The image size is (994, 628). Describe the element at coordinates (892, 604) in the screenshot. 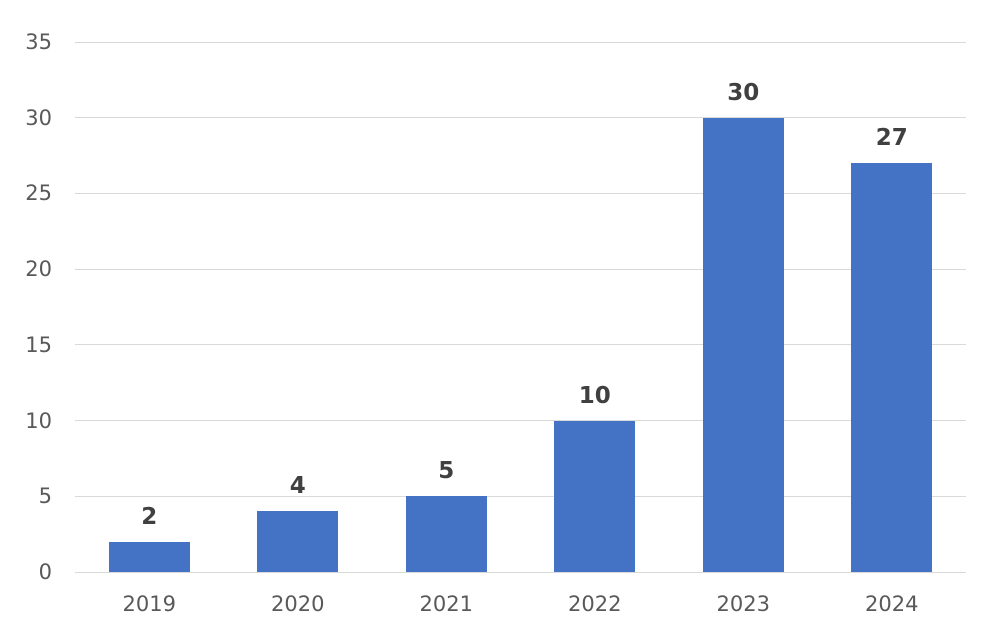

I see `x-tick-label-2024: 2024` at that location.